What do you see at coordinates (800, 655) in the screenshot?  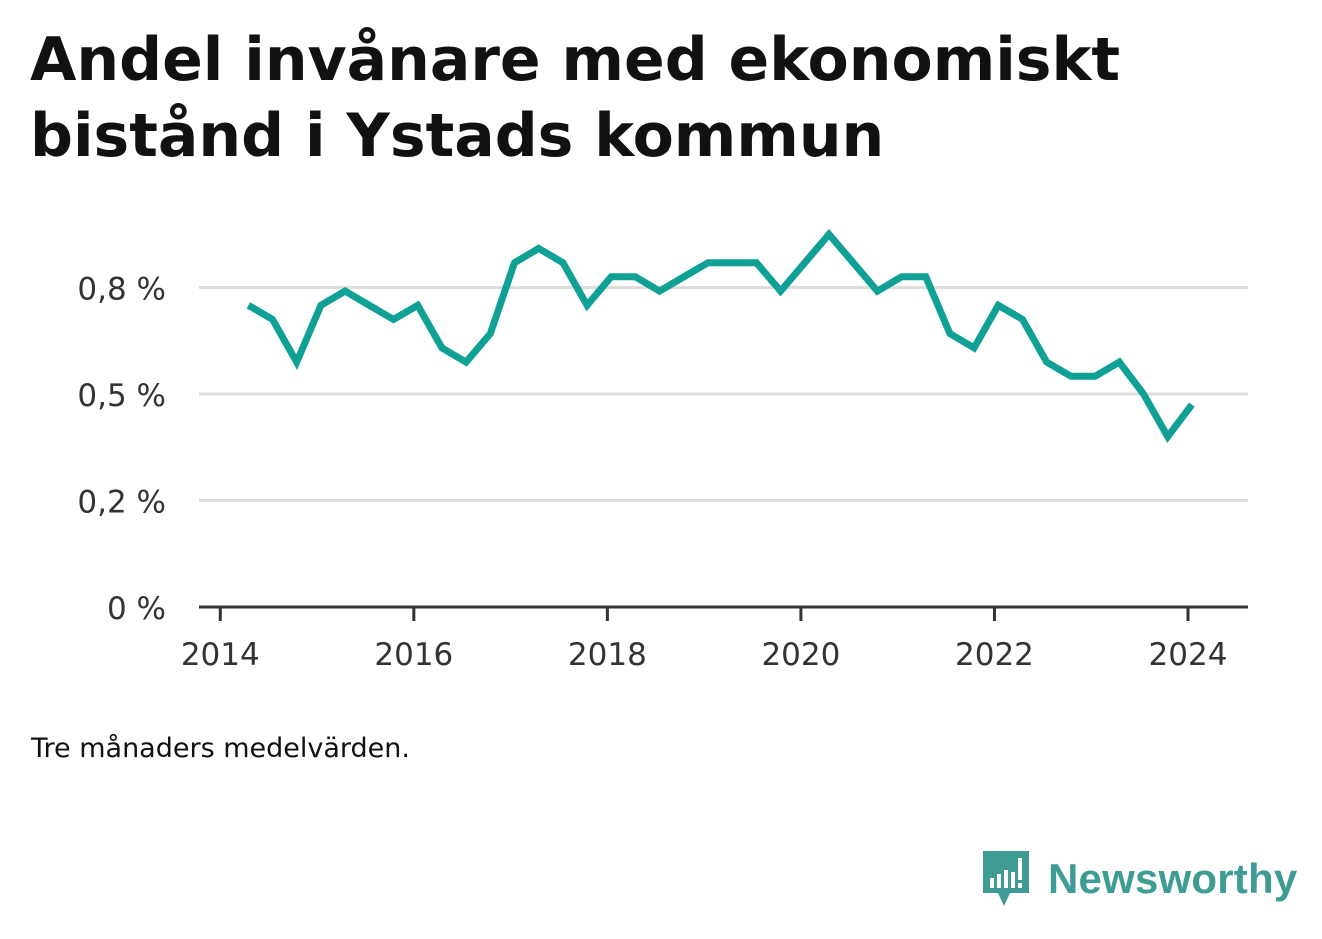 I see `x-tick-label: 2020` at bounding box center [800, 655].